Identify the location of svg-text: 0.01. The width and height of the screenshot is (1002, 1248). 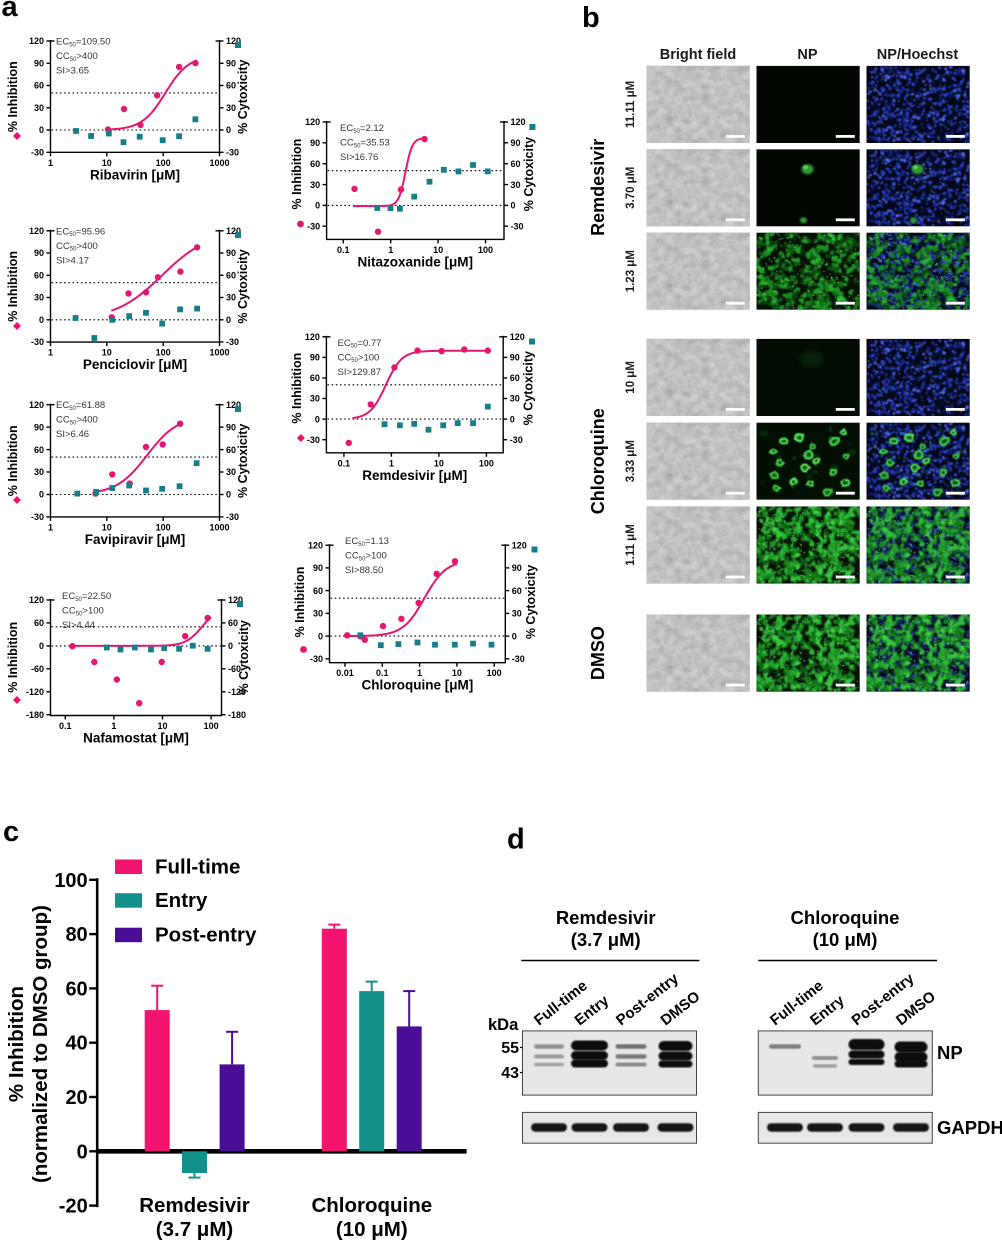
(345, 673).